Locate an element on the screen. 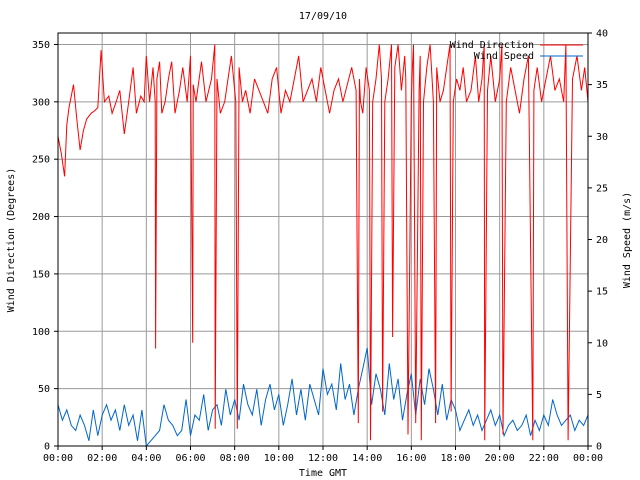 This screenshot has height=480, width=640. legend: Wind Direction Wind Speed is located at coordinates (516, 51).